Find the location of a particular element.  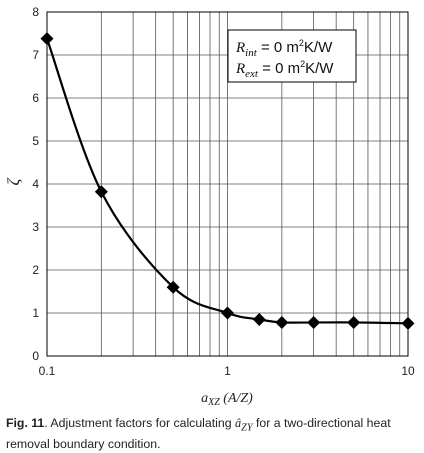

y-tick-label: 3 is located at coordinates (35, 227).